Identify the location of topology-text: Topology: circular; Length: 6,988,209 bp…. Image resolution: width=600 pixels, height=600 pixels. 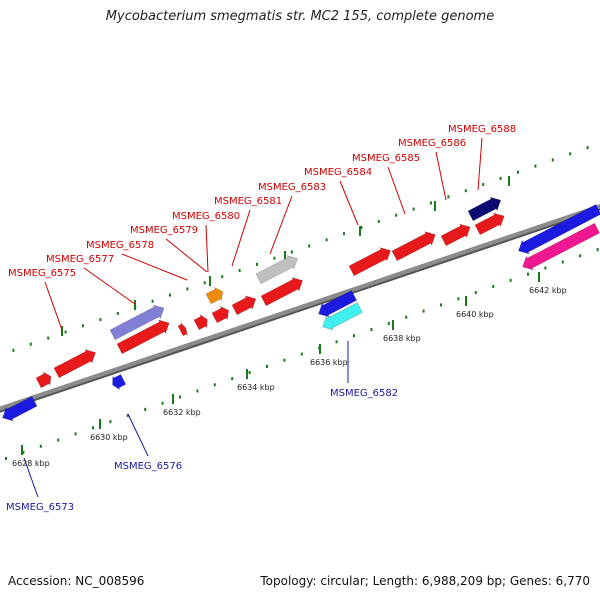
(425, 581).